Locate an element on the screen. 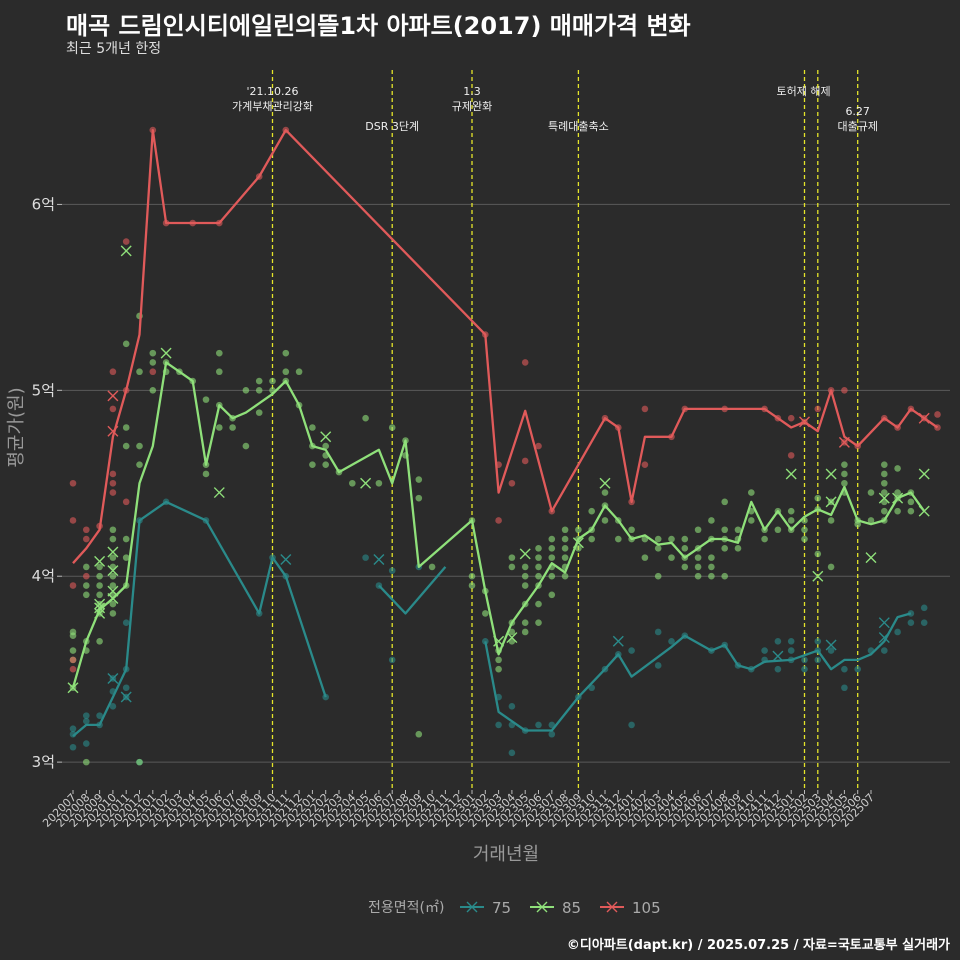 Image resolution: width=960 pixels, height=960 pixels. legend-label: 85 is located at coordinates (571, 908).